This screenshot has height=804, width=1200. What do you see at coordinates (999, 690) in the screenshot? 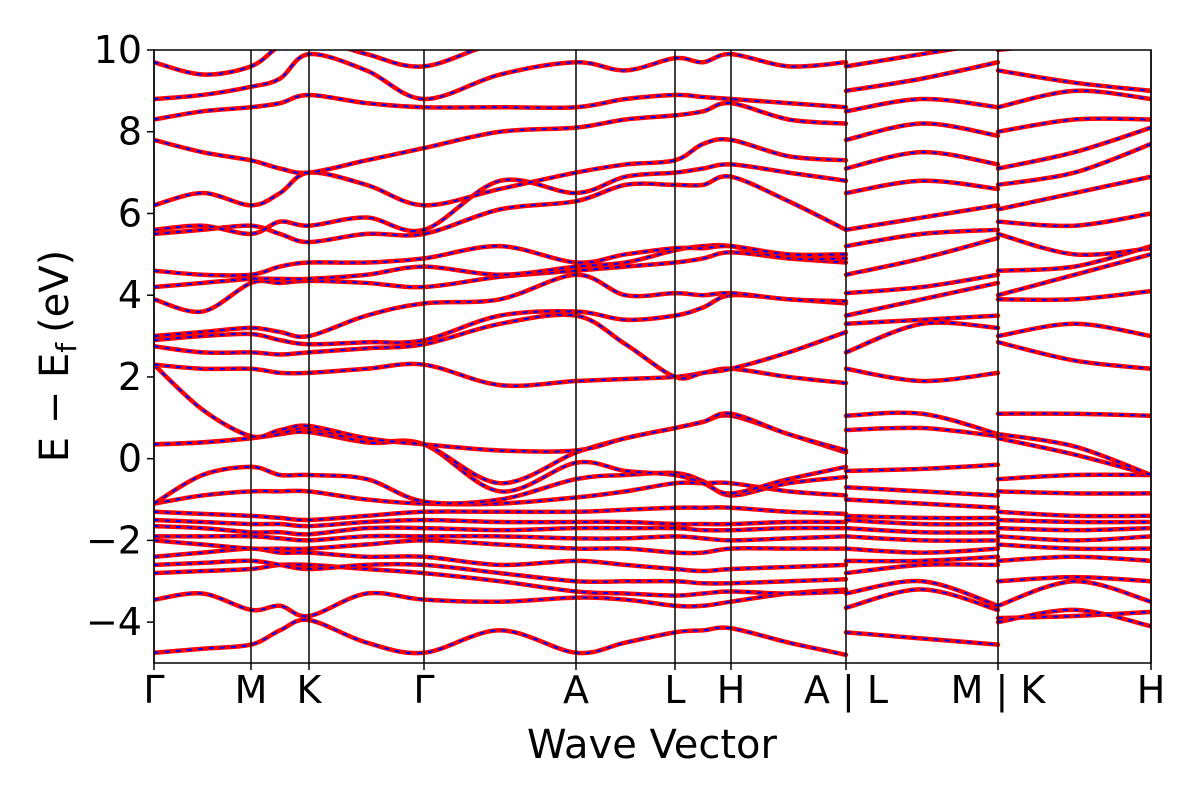
I see `x-tick-label: M | K` at bounding box center [999, 690].